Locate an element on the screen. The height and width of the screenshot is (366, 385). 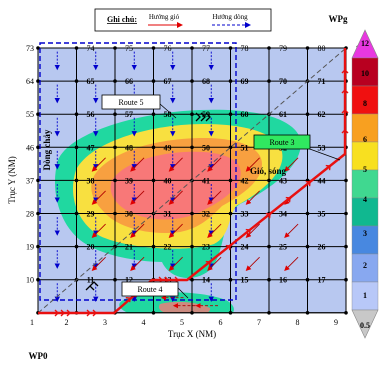
grid-node-label: 50 is located at coordinates (206, 147).